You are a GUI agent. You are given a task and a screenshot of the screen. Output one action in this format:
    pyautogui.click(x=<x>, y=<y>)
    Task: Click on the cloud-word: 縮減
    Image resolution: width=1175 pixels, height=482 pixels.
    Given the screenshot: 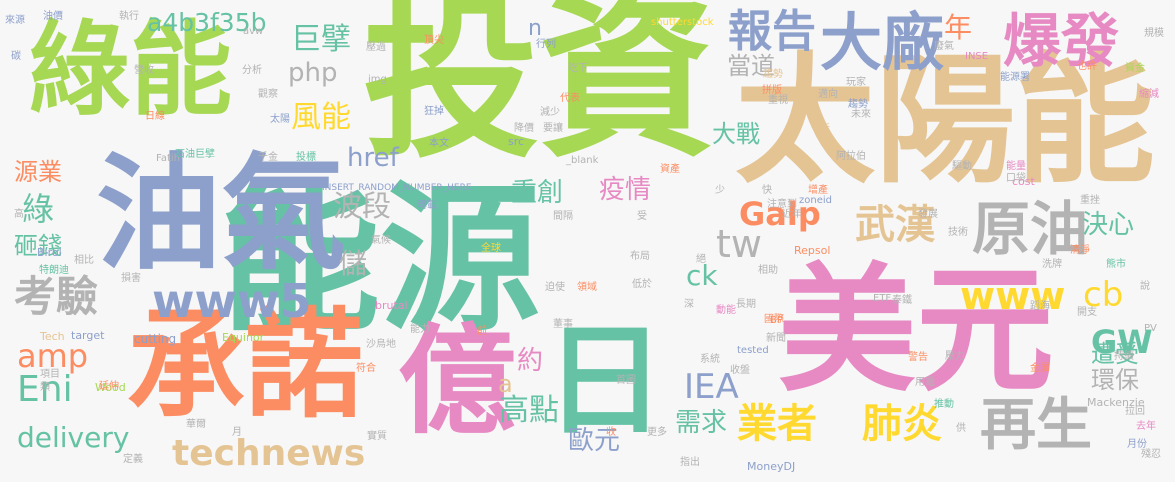 What is the action you would take?
    pyautogui.click(x=1149, y=94)
    